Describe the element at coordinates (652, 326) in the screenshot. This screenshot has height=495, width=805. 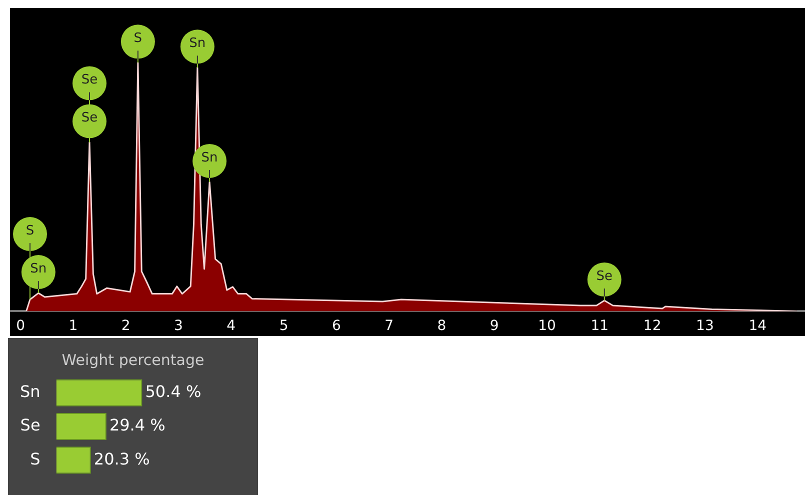
I see `x-tick-label: 12` at that location.